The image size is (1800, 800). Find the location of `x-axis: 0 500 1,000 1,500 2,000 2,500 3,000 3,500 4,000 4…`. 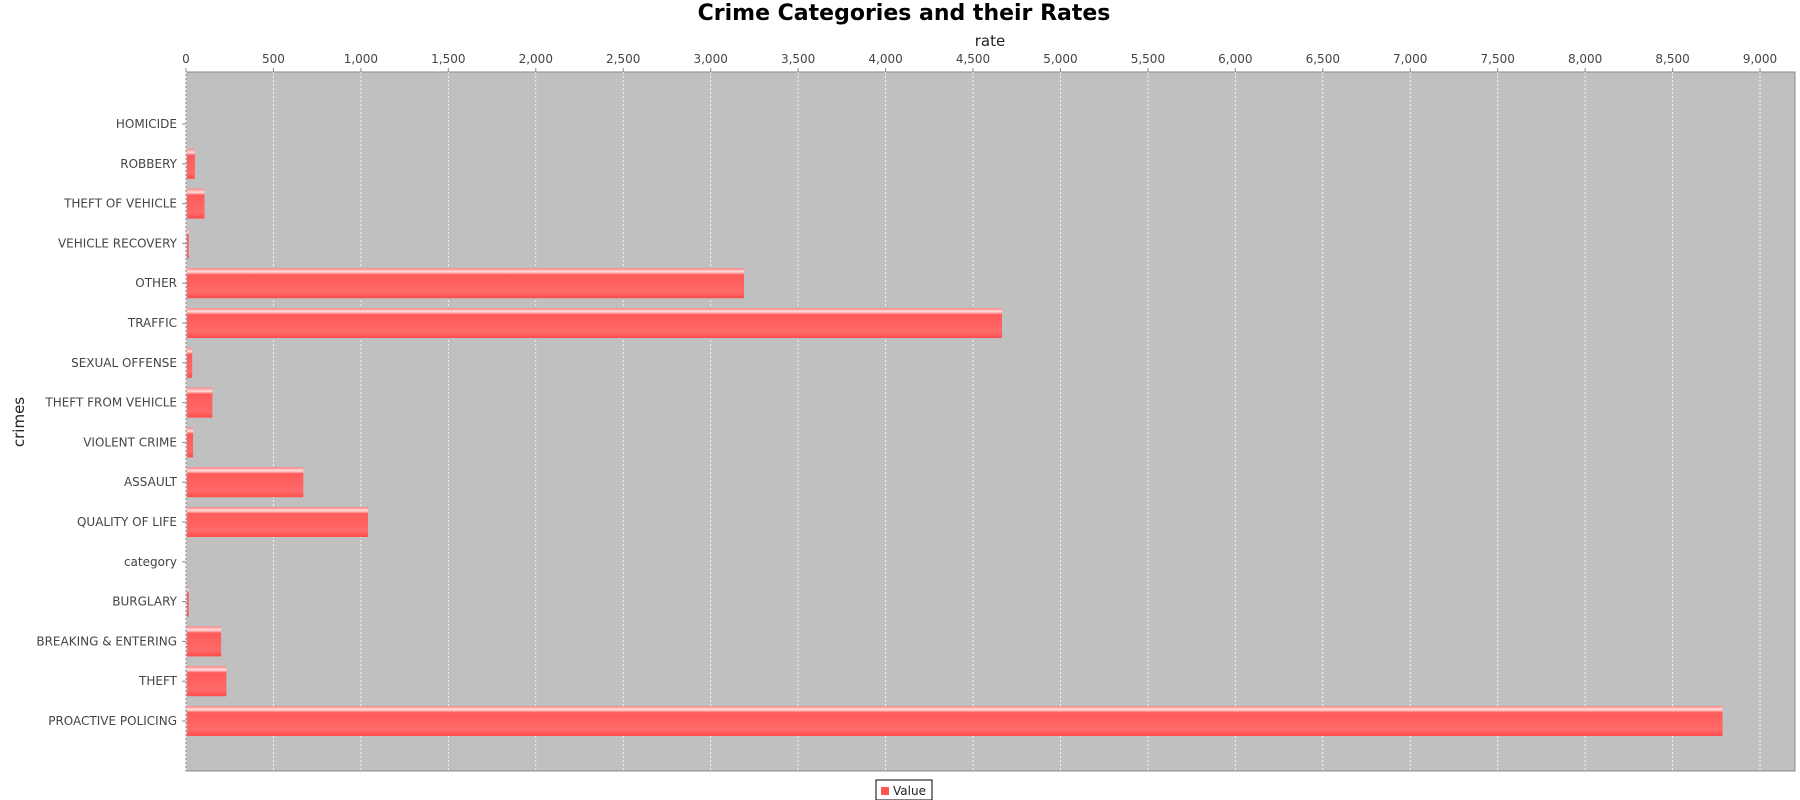

x-axis: 0 500 1,000 1,500 2,000 2,500 3,000 3,500 4,000 4… is located at coordinates (979, 62).